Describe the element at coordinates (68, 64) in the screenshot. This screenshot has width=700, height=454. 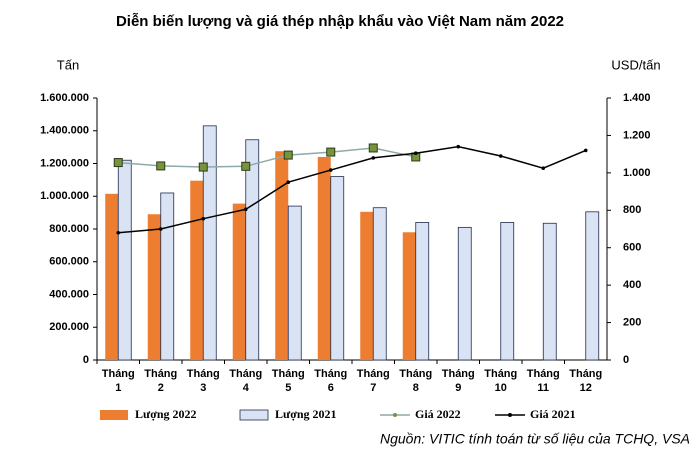
I see `y-axis-title: Tấn` at that location.